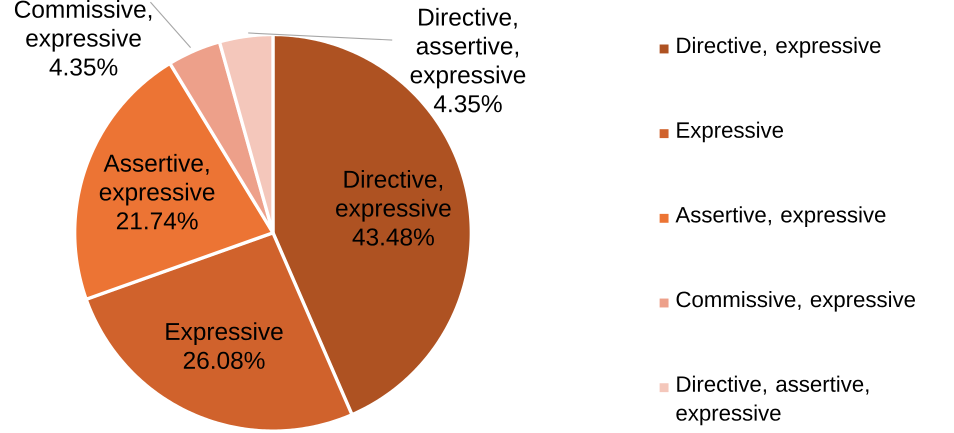 The image size is (954, 433). What do you see at coordinates (468, 48) in the screenshot?
I see `slice-label: Directive, assertive, expressive` at bounding box center [468, 48].